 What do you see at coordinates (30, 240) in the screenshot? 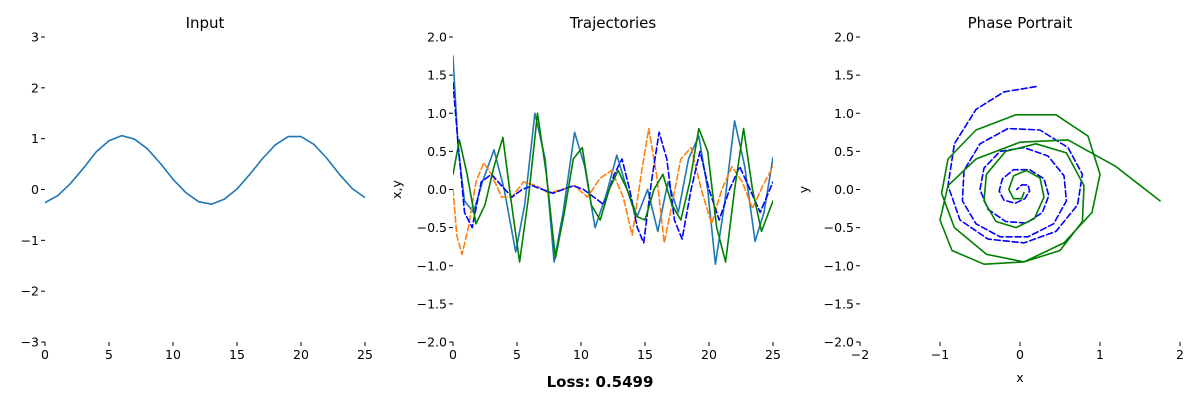
I see `y-tick-label: −1` at bounding box center [30, 240].